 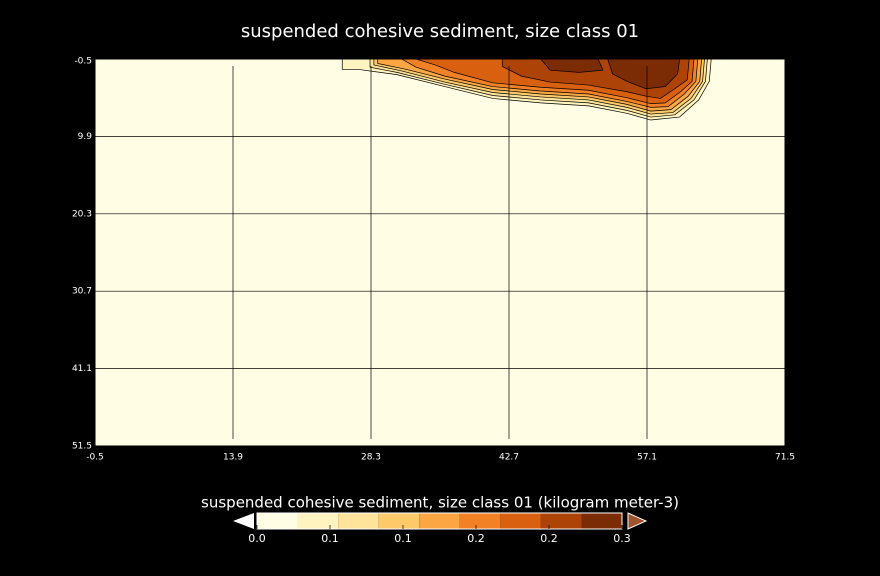 What do you see at coordinates (622, 538) in the screenshot?
I see `colorbar-tick-label: 0.3` at bounding box center [622, 538].